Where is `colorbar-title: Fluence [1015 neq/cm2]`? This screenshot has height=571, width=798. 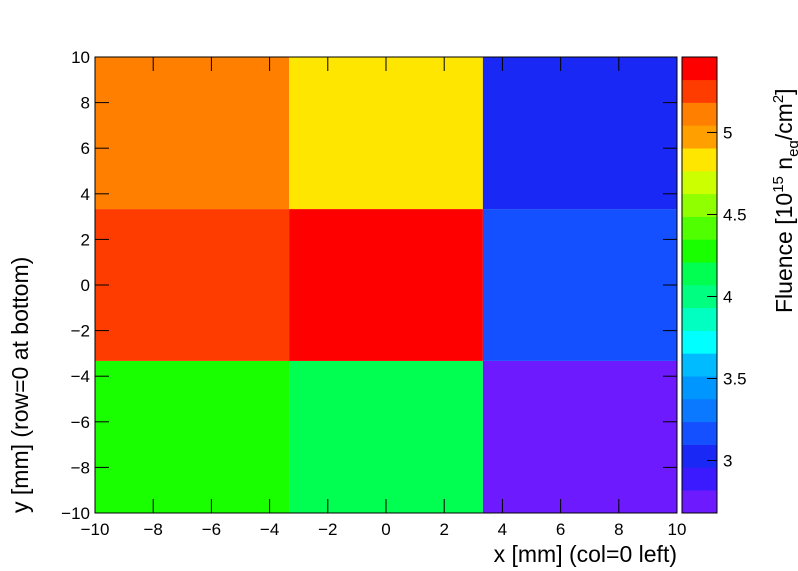
colorbar-title: Fluence [1015 neq/cm2] is located at coordinates (784, 200).